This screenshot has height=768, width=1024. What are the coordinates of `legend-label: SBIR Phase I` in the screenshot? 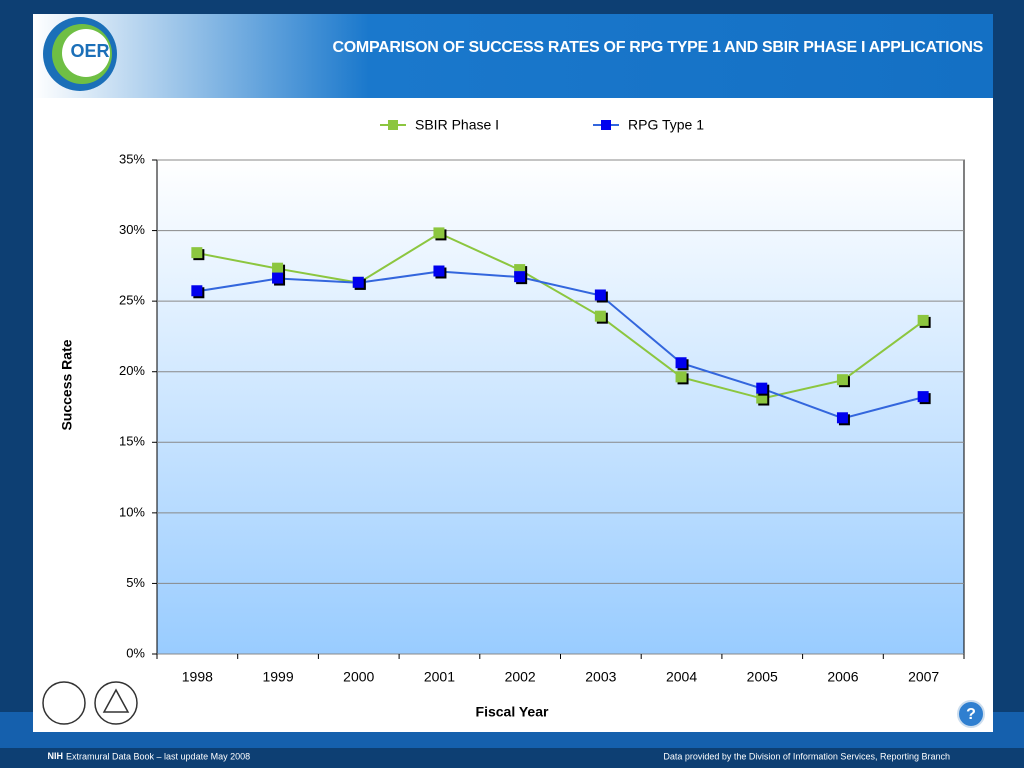 It's located at (457, 125).